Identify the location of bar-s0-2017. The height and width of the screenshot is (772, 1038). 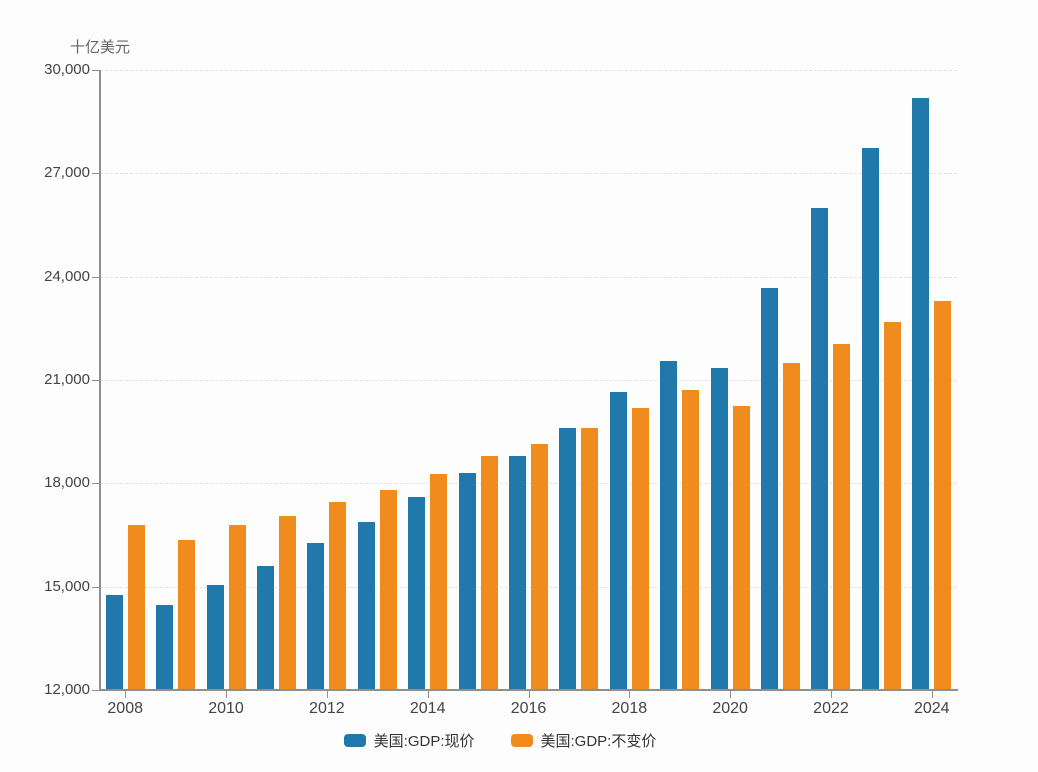
(568, 558).